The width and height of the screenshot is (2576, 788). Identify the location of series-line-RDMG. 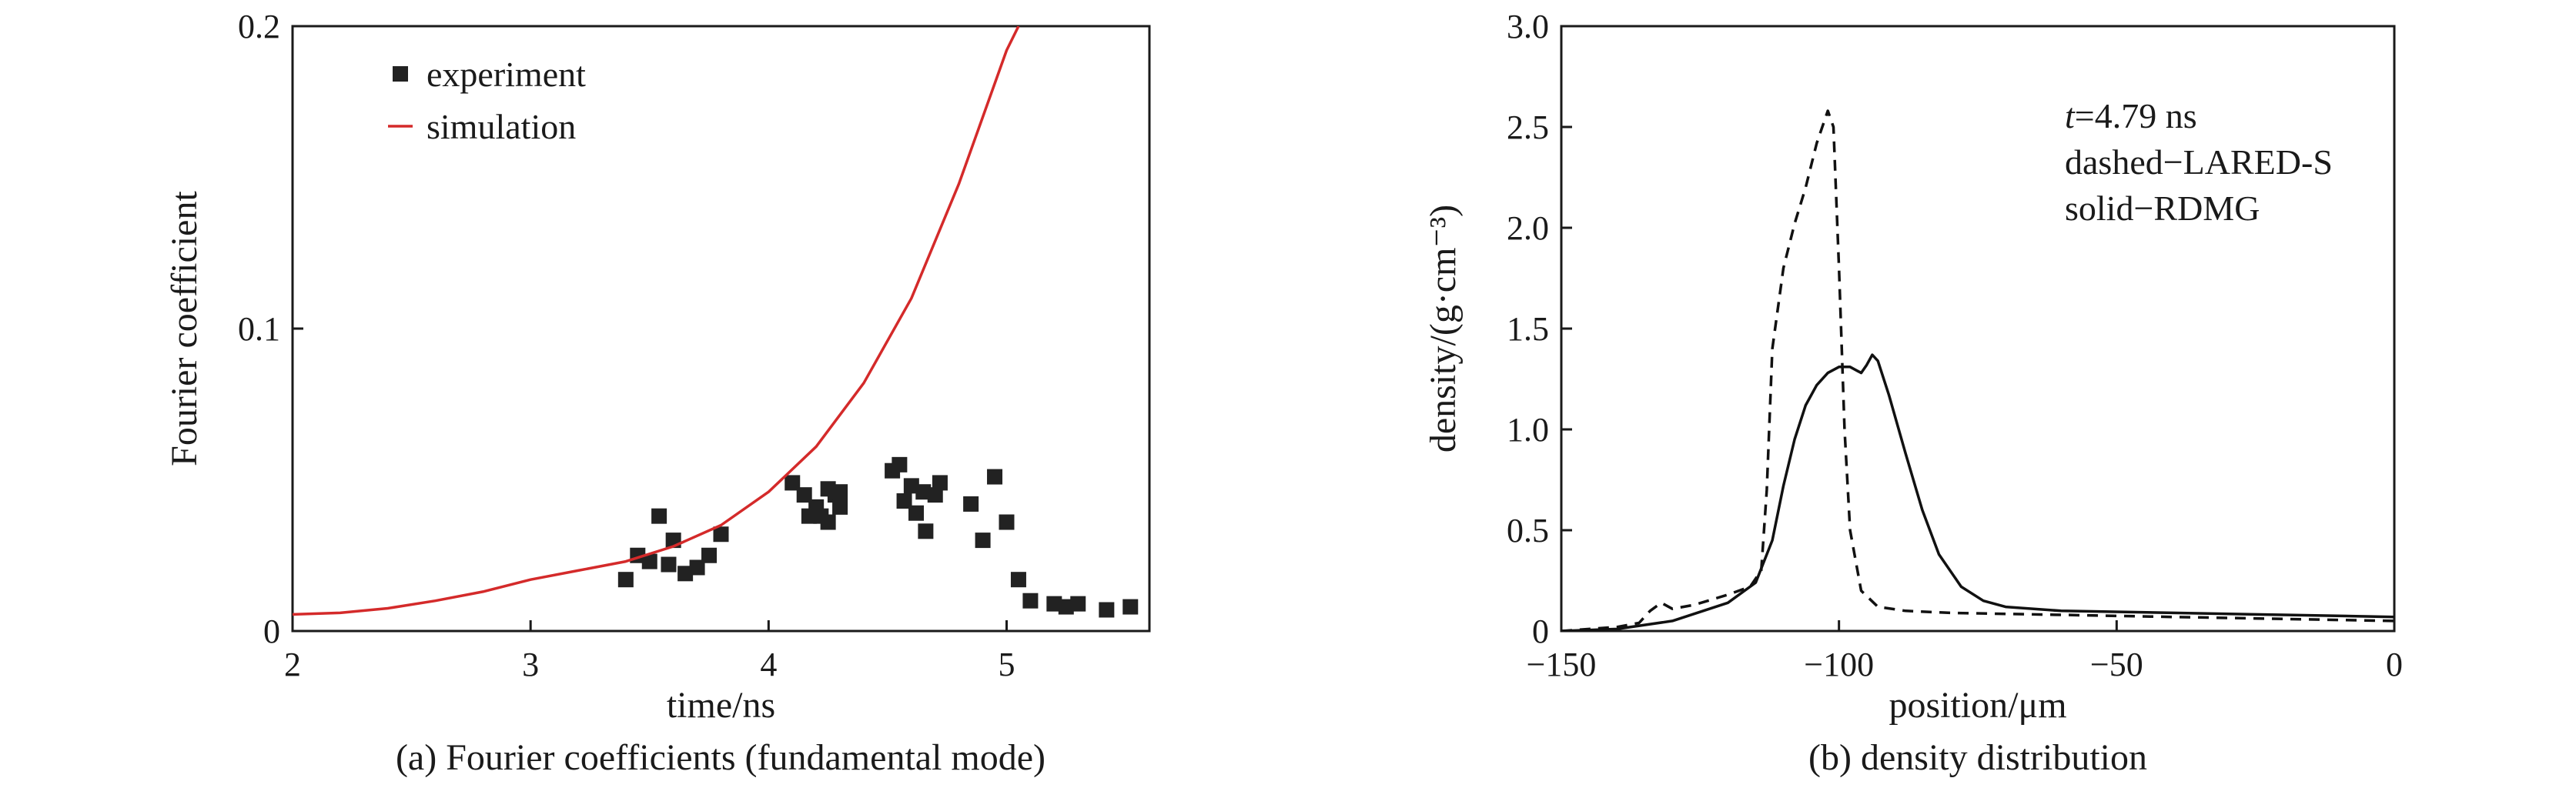
(1978, 492).